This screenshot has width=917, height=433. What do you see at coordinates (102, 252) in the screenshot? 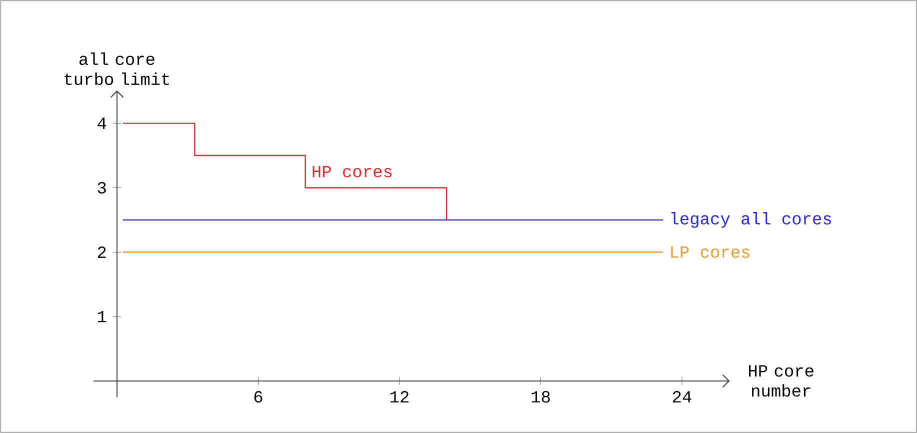
I see `y-tick-label: 2` at bounding box center [102, 252].